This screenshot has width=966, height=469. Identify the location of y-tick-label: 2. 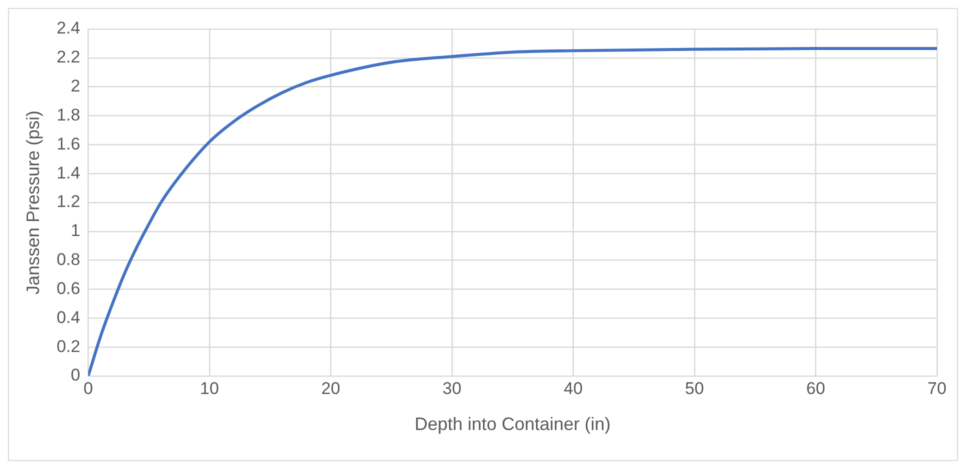
(75, 86).